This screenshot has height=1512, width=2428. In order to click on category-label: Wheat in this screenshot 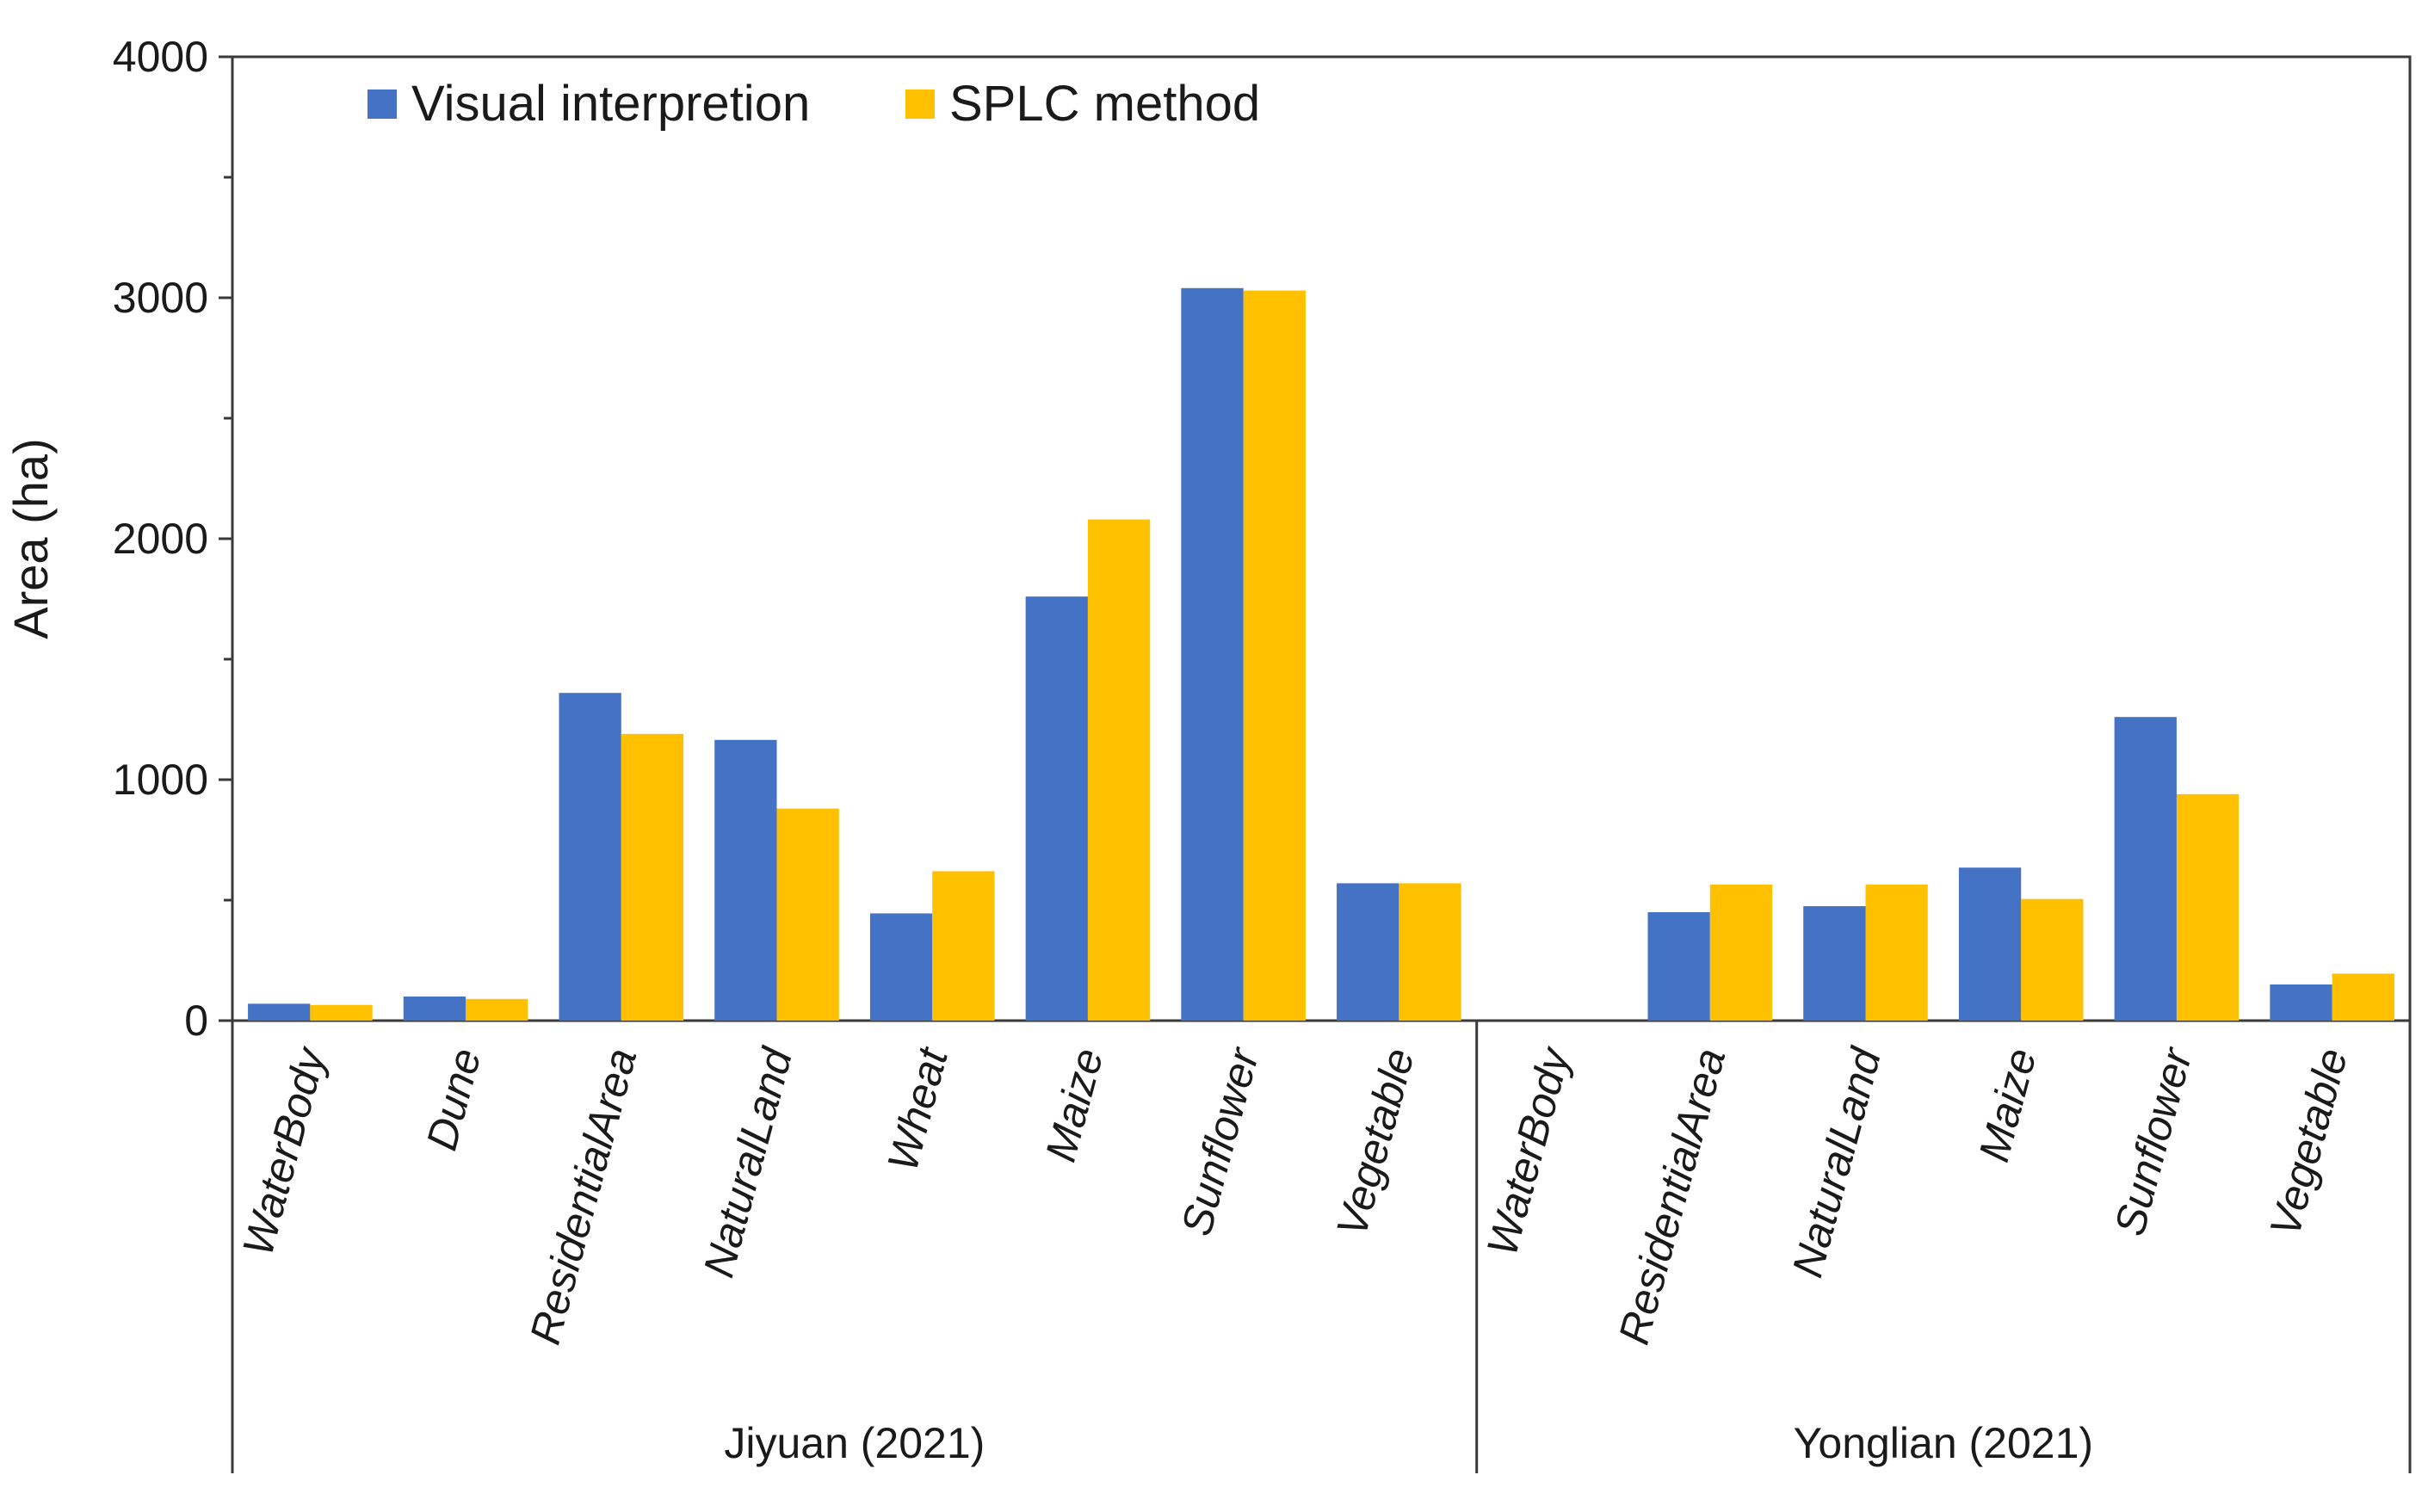, I will do `click(917, 1108)`.